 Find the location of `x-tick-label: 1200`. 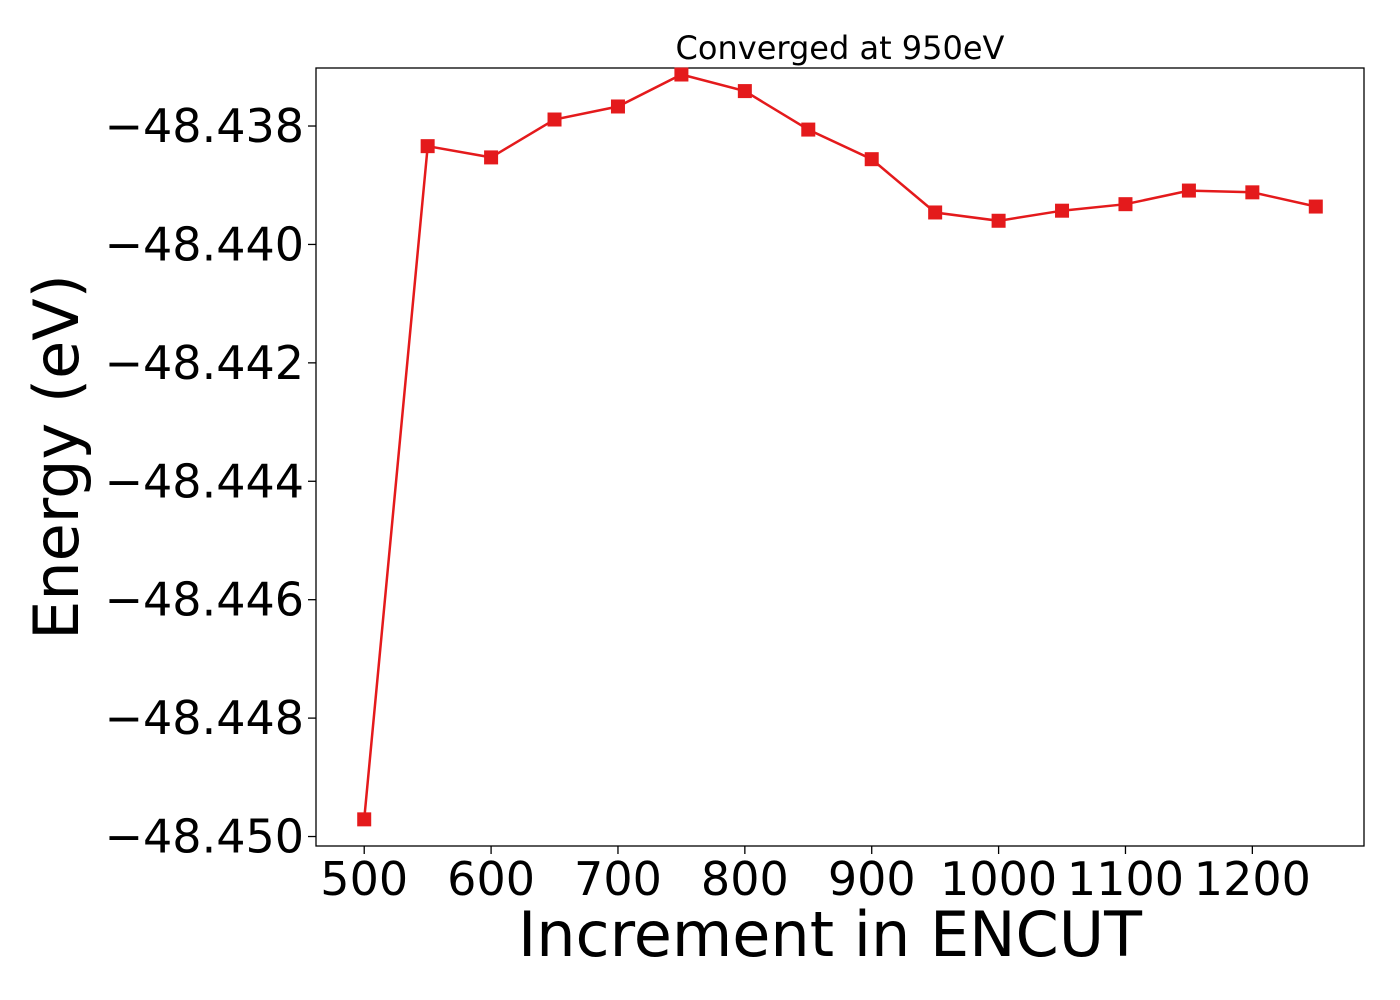

x-tick-label: 1200 is located at coordinates (1252, 879).